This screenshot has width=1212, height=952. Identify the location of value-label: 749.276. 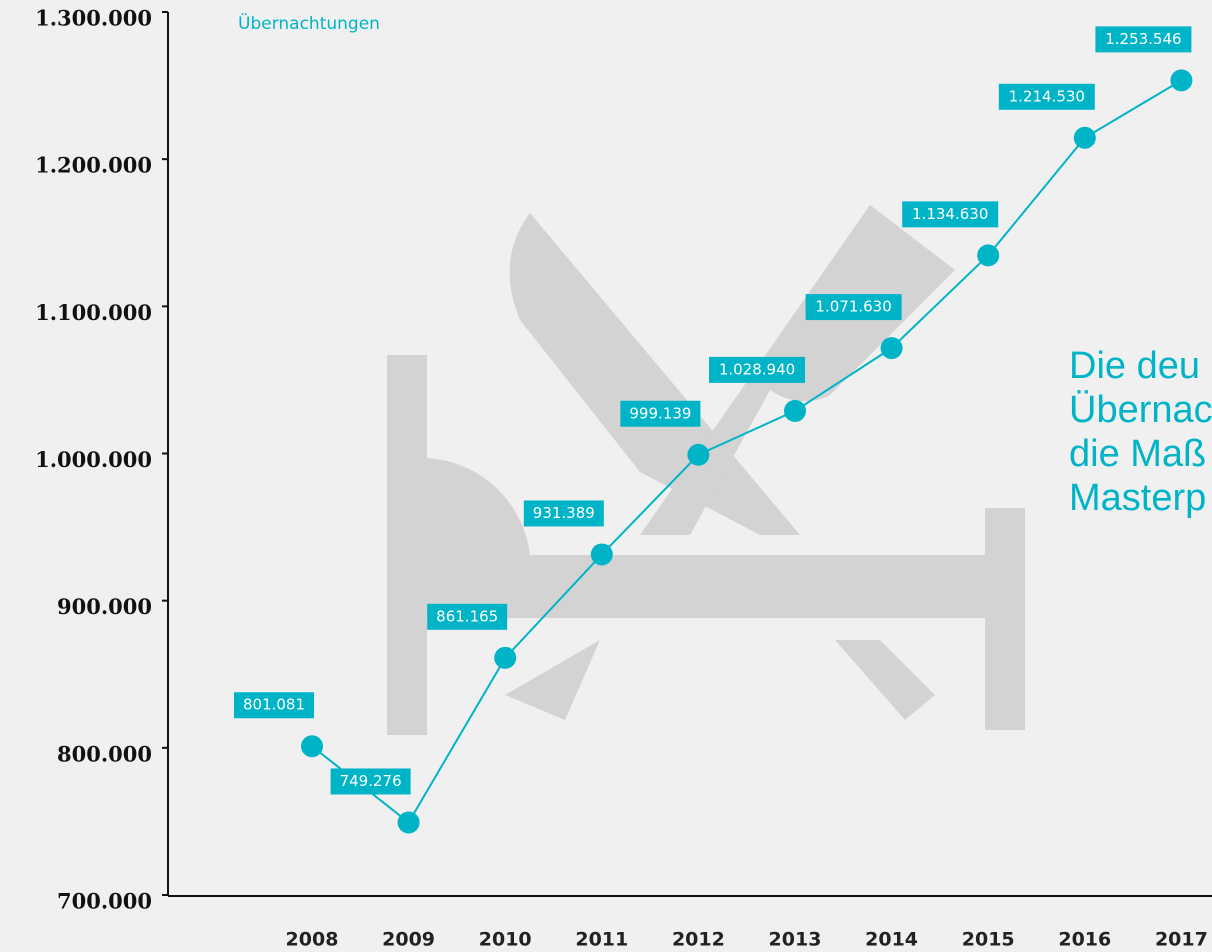
(371, 781).